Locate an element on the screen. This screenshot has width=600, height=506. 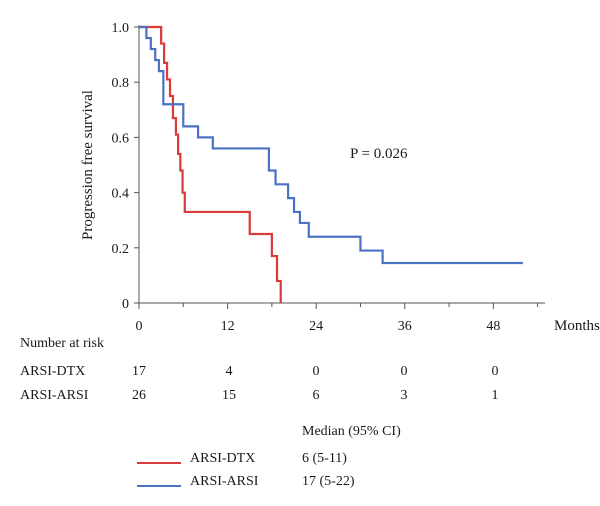
x-tick-label: 0 is located at coordinates (139, 324).